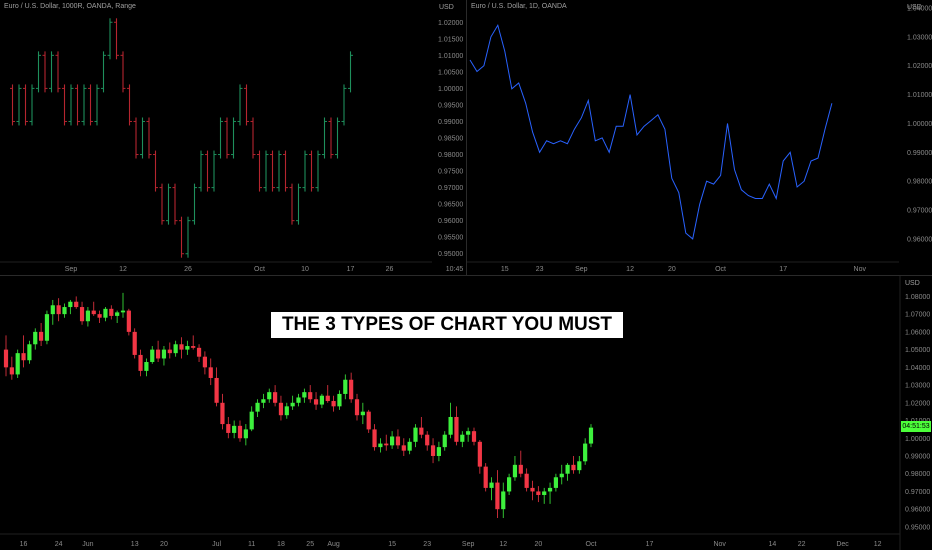 The height and width of the screenshot is (550, 932). What do you see at coordinates (466, 137) in the screenshot?
I see `panel-divider-vertical` at bounding box center [466, 137].